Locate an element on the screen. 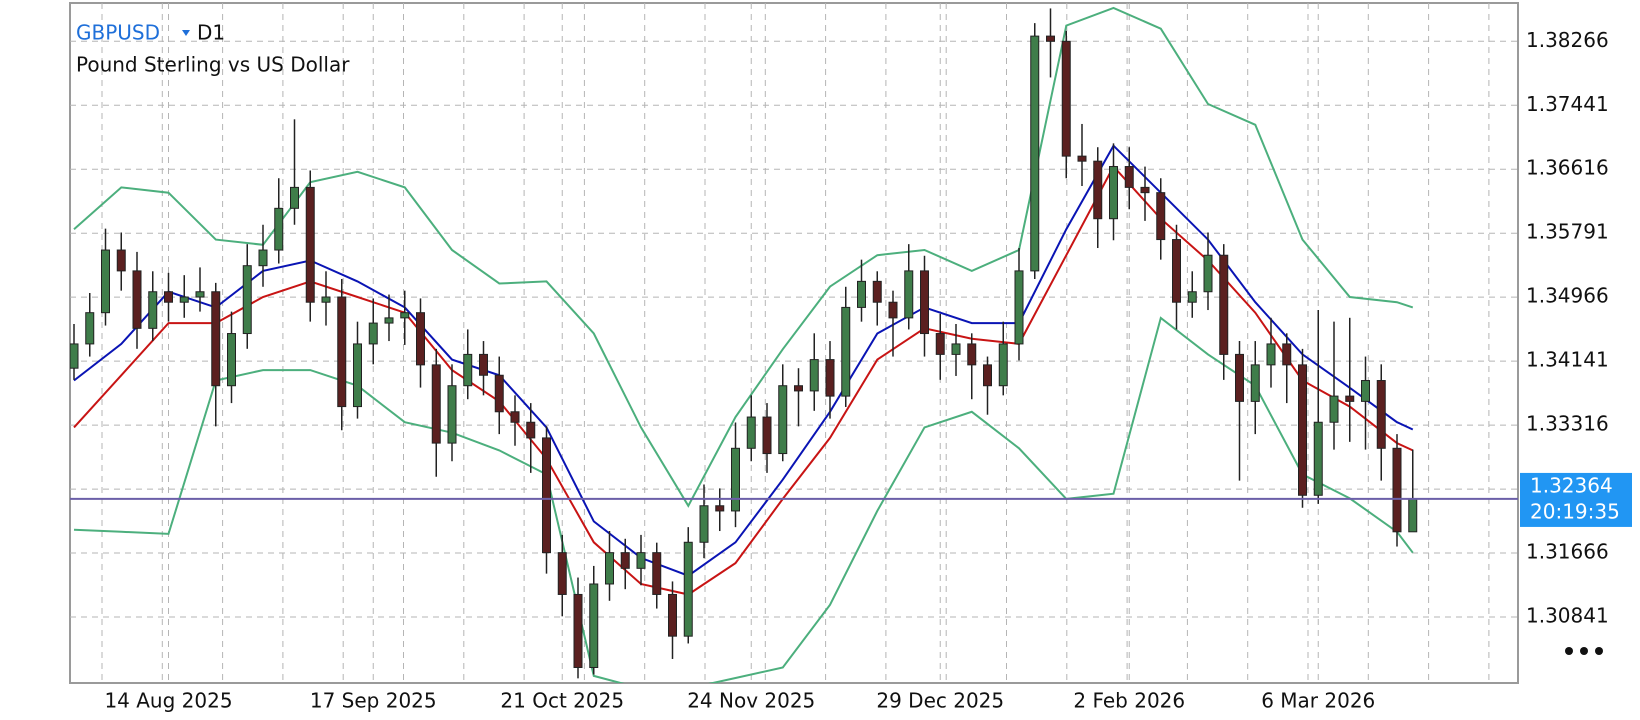 Image resolution: width=1640 pixels, height=720 pixels. x-tick-label: 2 Feb 2026 is located at coordinates (1129, 701).